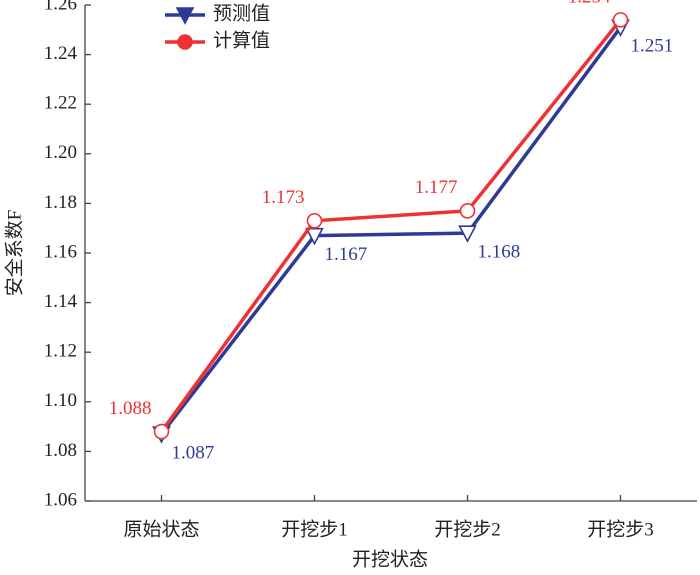  Describe the element at coordinates (60, 351) in the screenshot. I see `y-tick-label: 1.12` at that location.